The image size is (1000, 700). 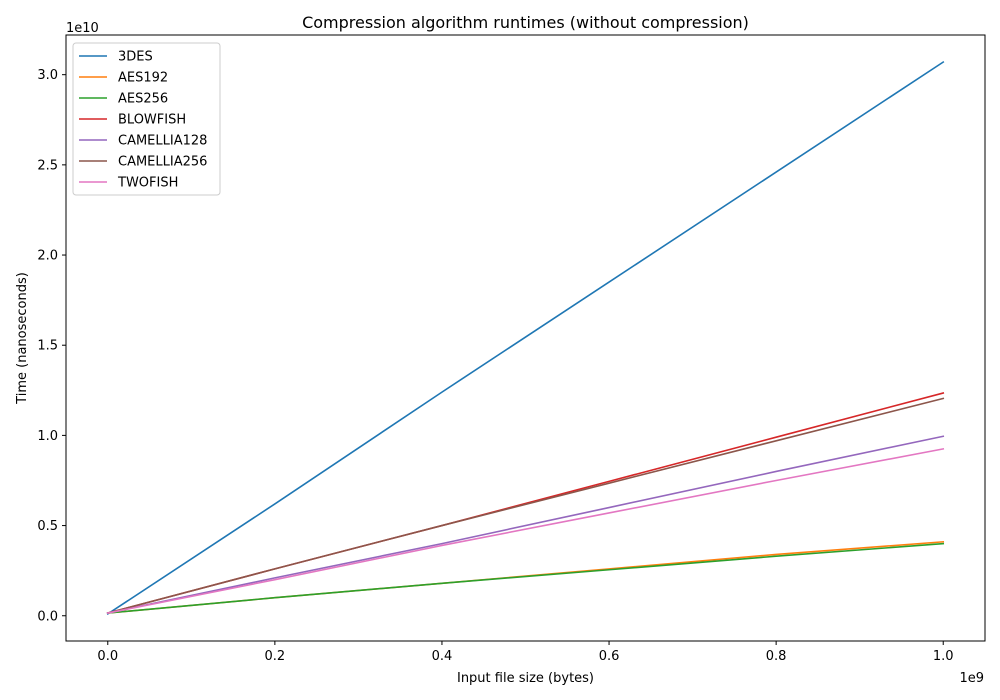 What do you see at coordinates (47, 436) in the screenshot?
I see `y-tick-label: 1.0` at bounding box center [47, 436].